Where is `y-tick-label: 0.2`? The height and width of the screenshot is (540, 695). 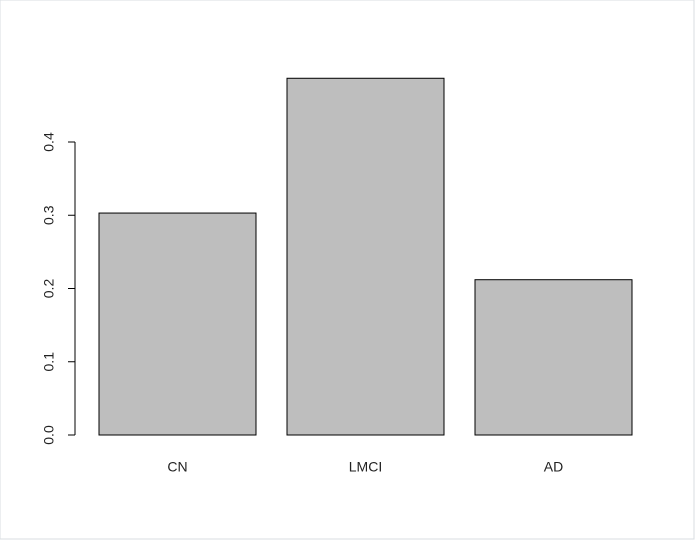 y-tick-label: 0.2 is located at coordinates (49, 289).